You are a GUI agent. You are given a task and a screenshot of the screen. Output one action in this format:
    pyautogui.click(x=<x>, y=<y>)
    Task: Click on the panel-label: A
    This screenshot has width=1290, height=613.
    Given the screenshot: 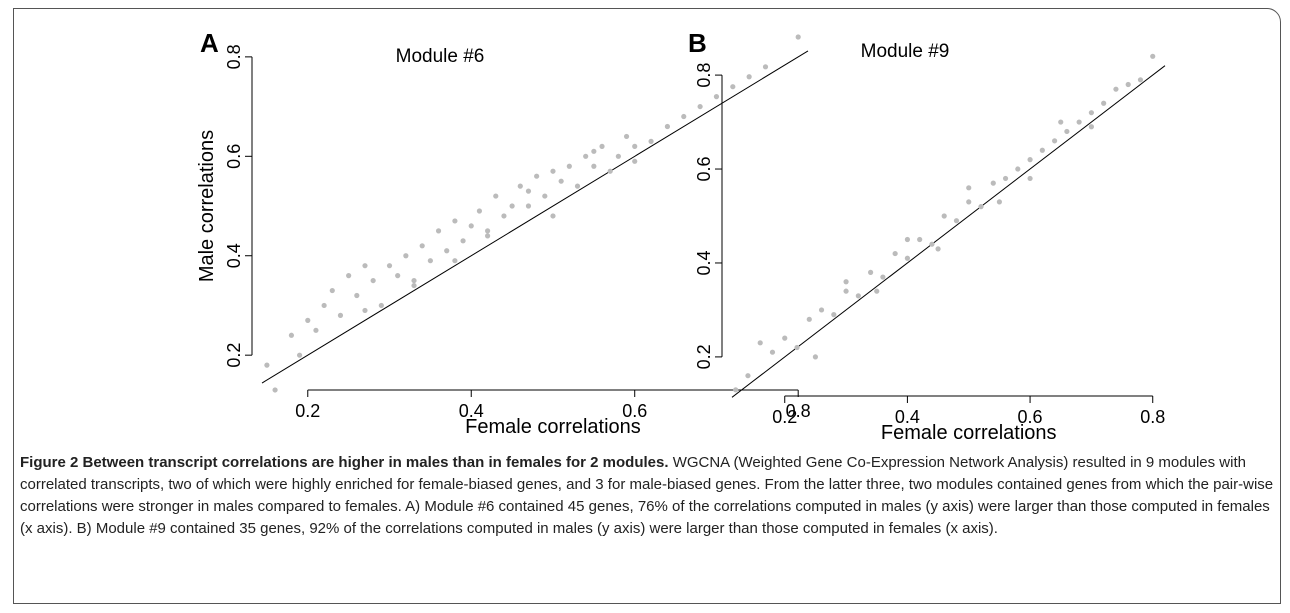 What is the action you would take?
    pyautogui.click(x=209, y=43)
    